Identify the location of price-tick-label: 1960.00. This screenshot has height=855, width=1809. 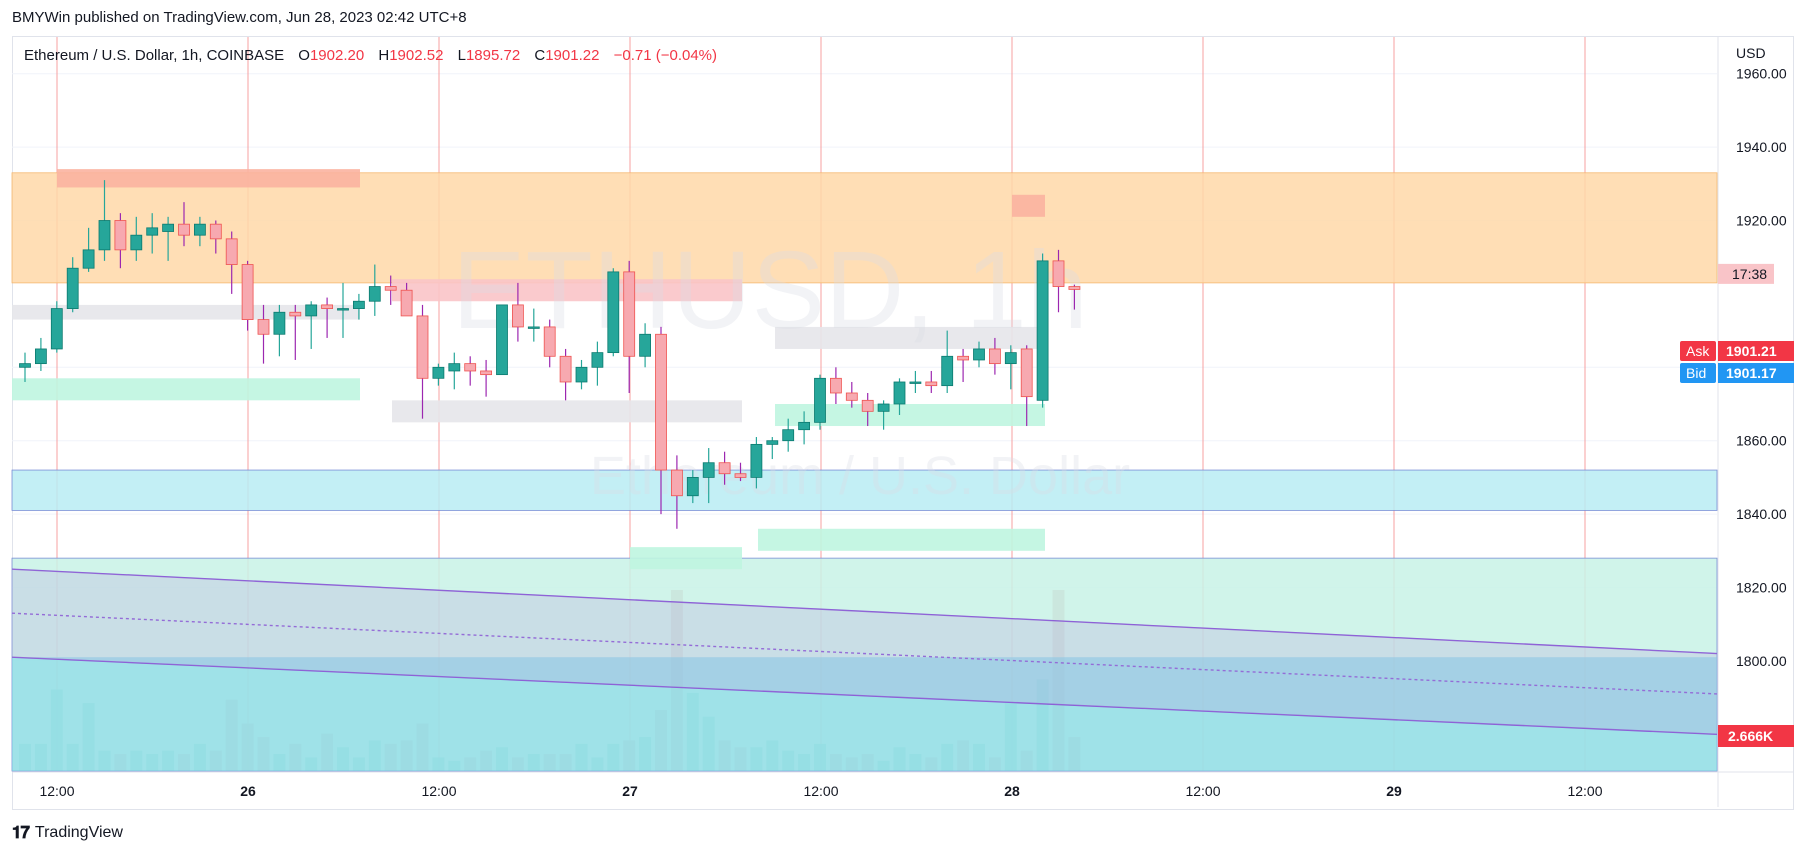
(1761, 74).